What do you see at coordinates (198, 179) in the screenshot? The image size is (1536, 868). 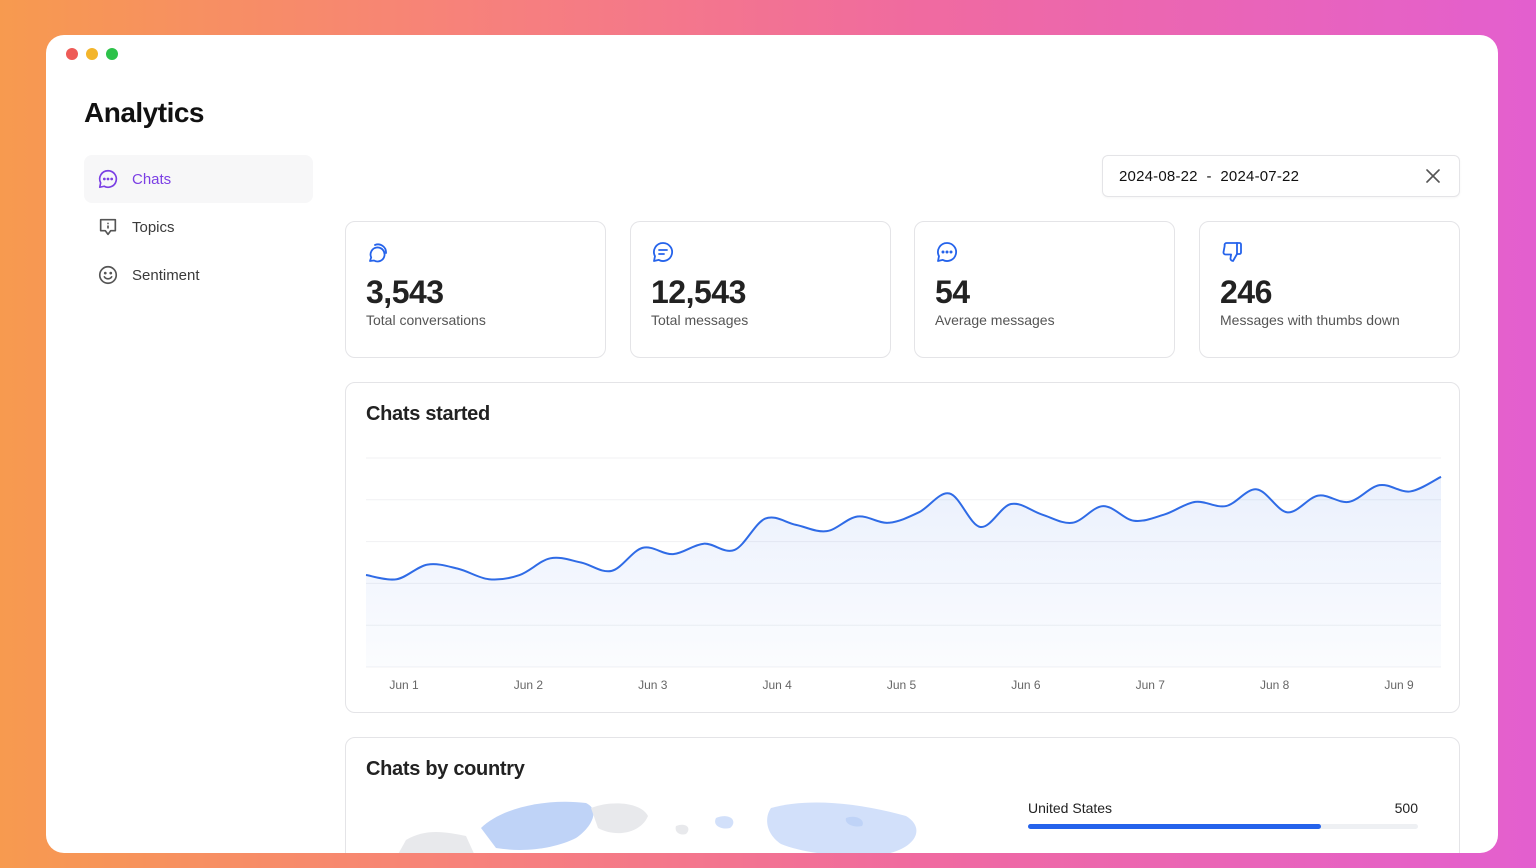 I see `sidebar-item-chats: Chats` at bounding box center [198, 179].